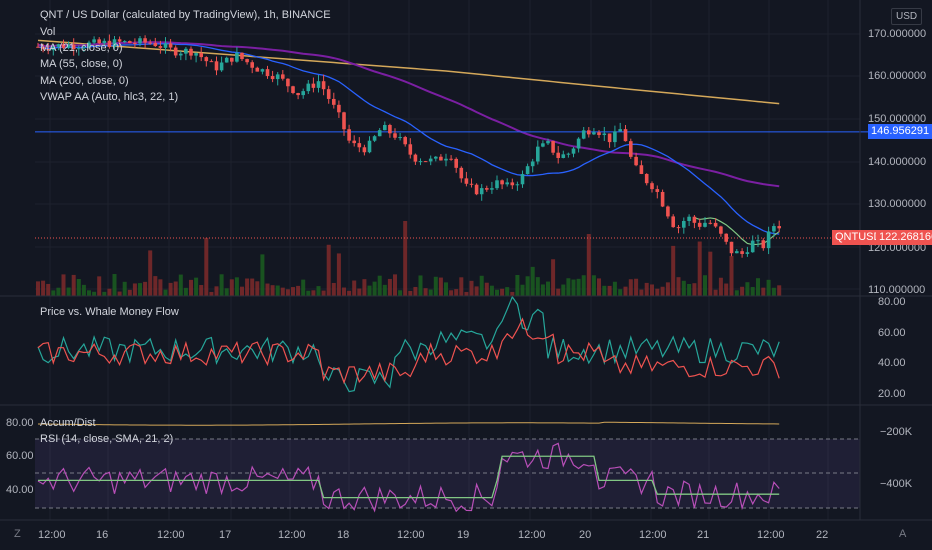  I want to click on whale-pane-title: Price vs. Whale Money Flow, so click(109, 312).